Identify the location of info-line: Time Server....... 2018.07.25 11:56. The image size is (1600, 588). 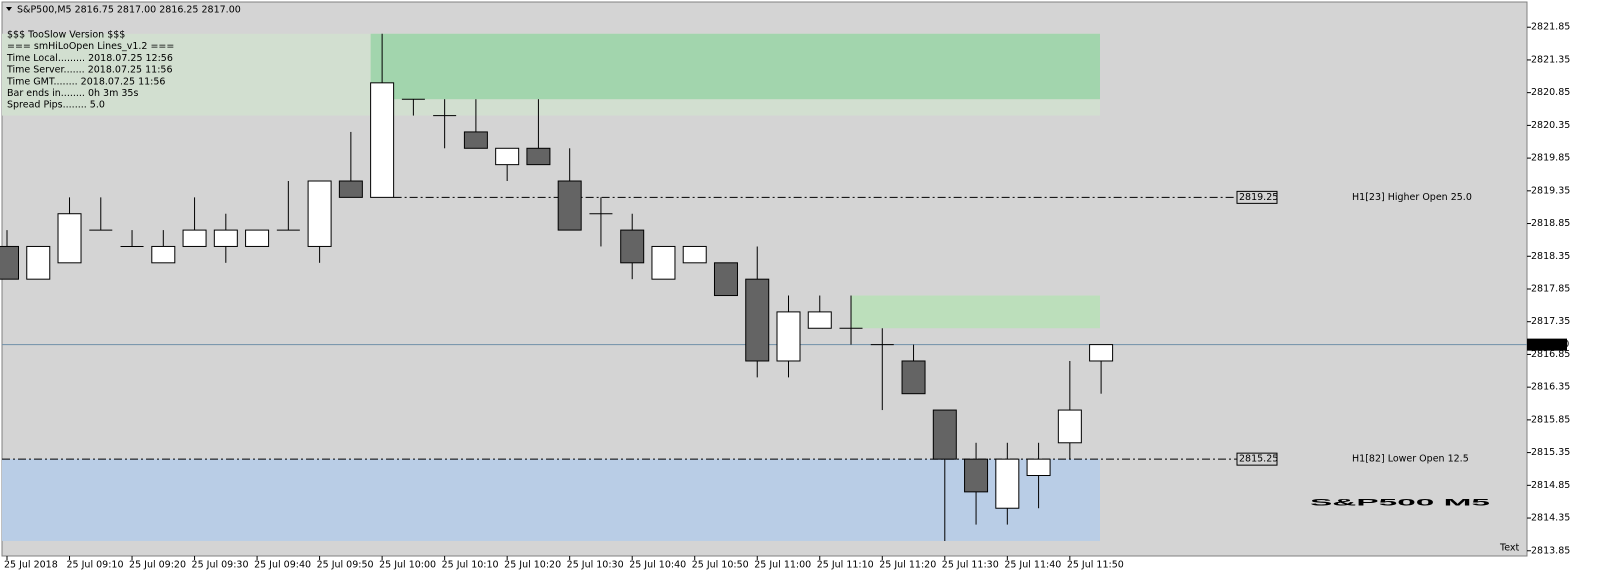
(89, 70).